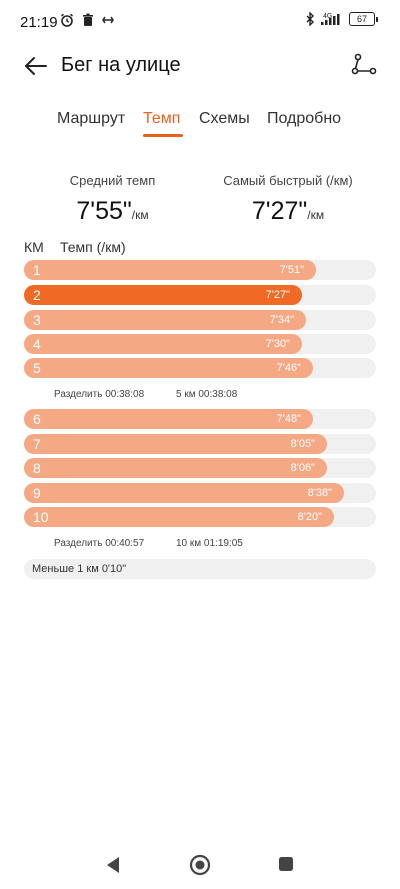 The width and height of the screenshot is (400, 889). Describe the element at coordinates (200, 569) in the screenshot. I see `less-than-km-row: Меньше 1 км 0'10"` at that location.